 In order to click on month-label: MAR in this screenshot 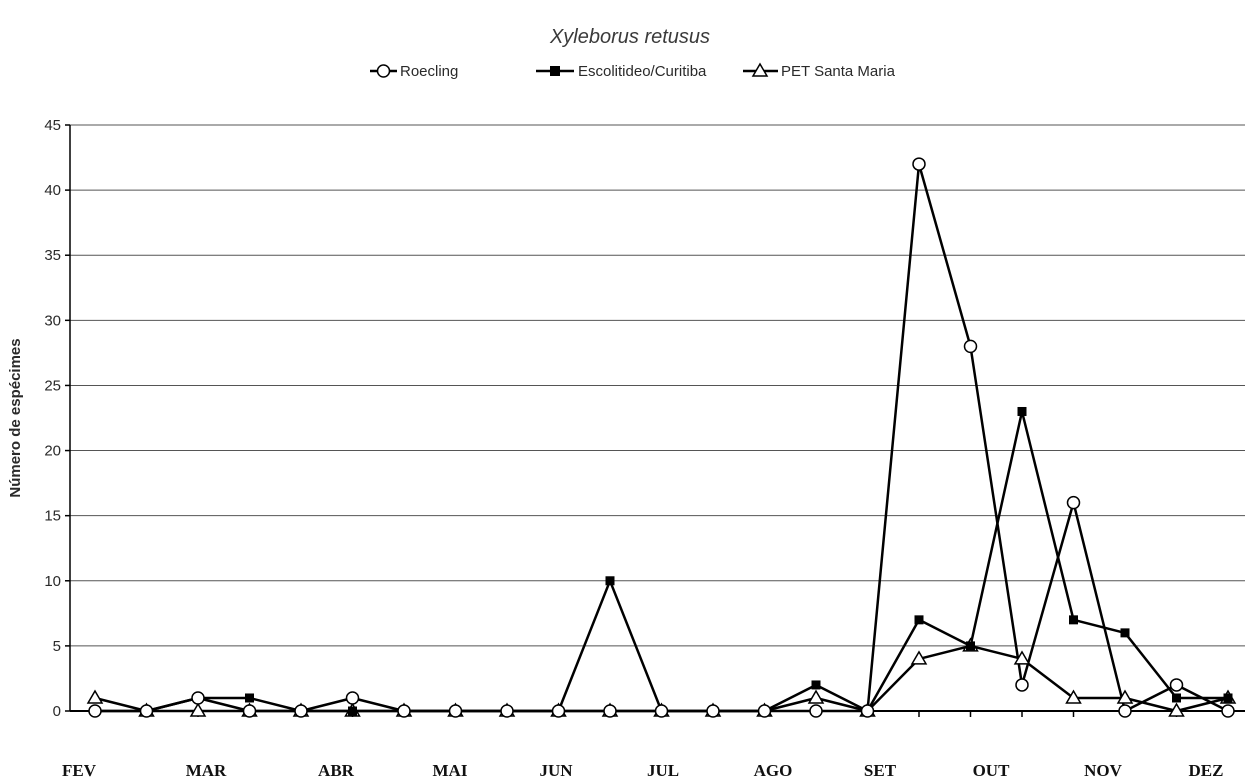, I will do `click(206, 770)`.